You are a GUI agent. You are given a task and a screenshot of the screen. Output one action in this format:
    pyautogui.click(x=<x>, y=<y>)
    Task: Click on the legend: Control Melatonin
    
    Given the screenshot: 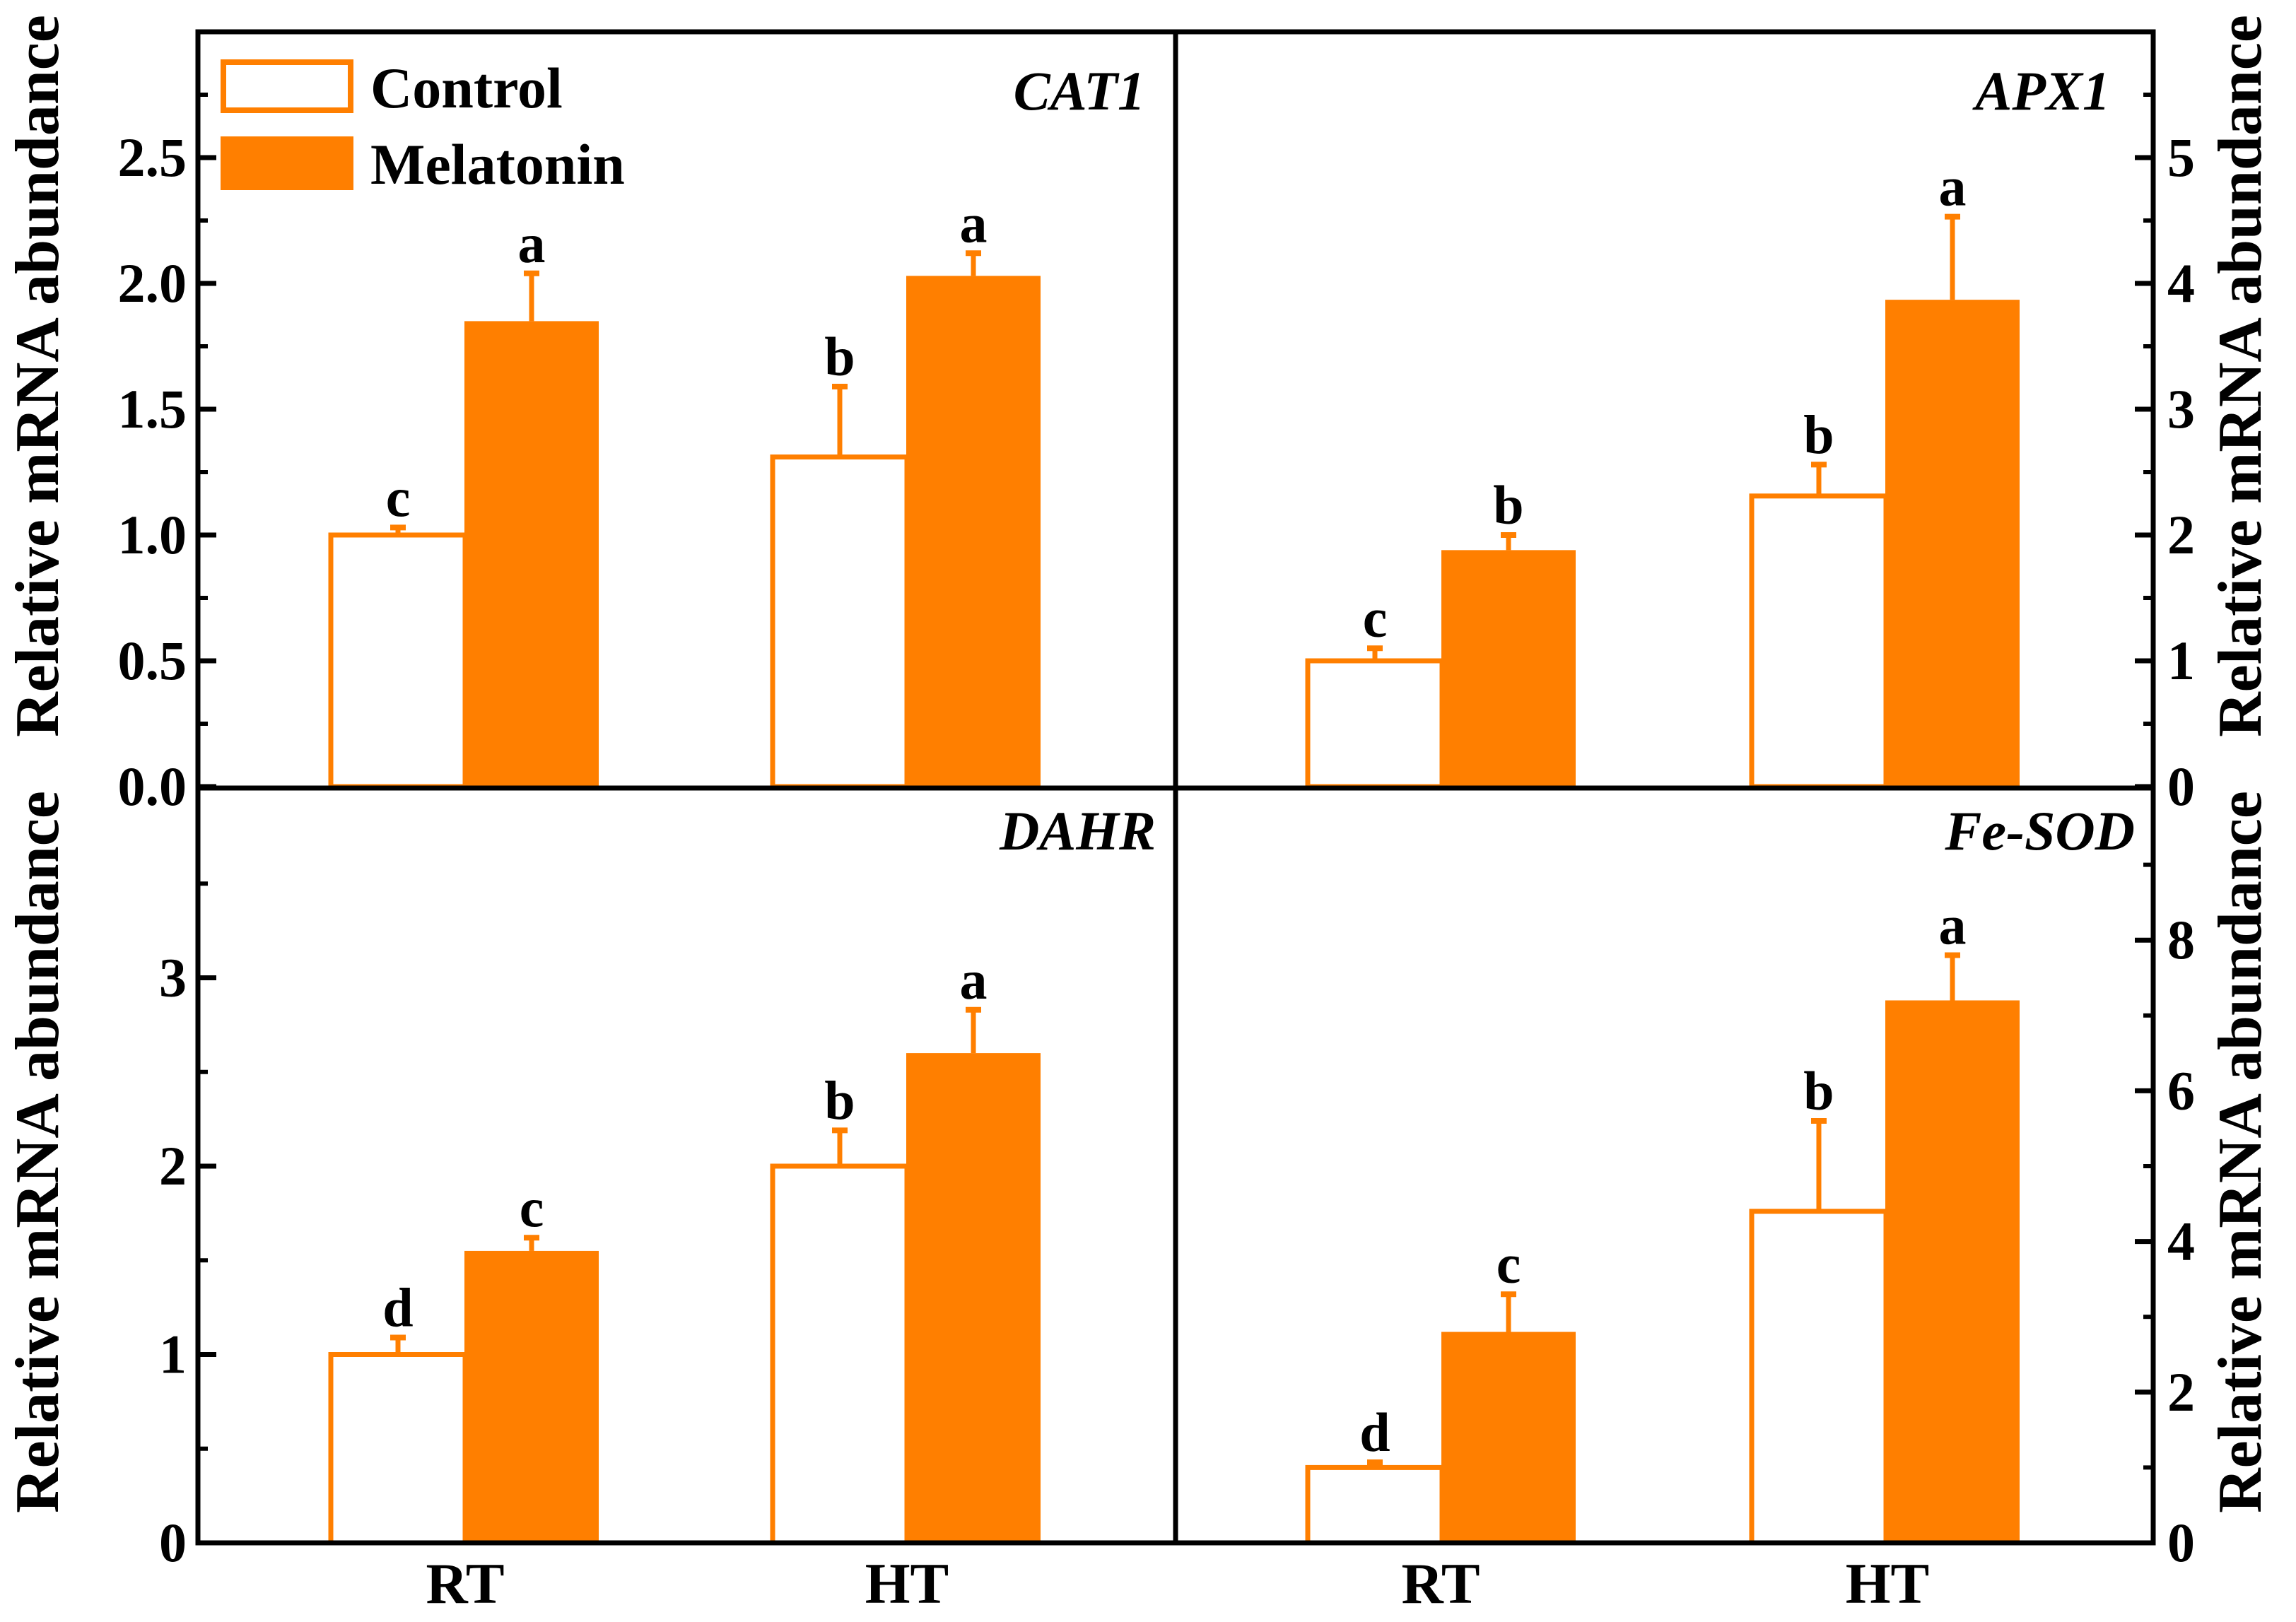 What is the action you would take?
    pyautogui.click(x=423, y=126)
    